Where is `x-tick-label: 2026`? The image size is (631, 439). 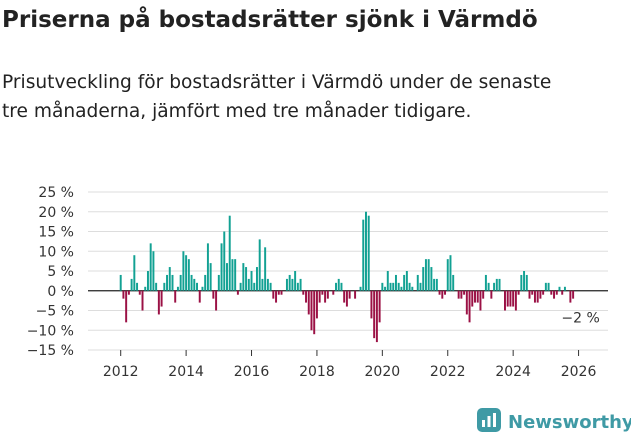 x-tick-label: 2026 is located at coordinates (579, 372).